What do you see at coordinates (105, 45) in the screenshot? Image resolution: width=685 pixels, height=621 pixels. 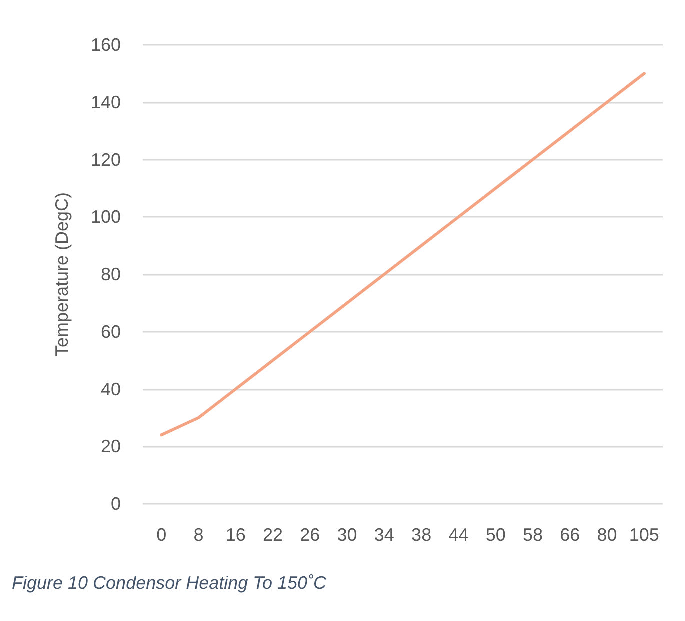 I see `y-tick-label: 160` at bounding box center [105, 45].